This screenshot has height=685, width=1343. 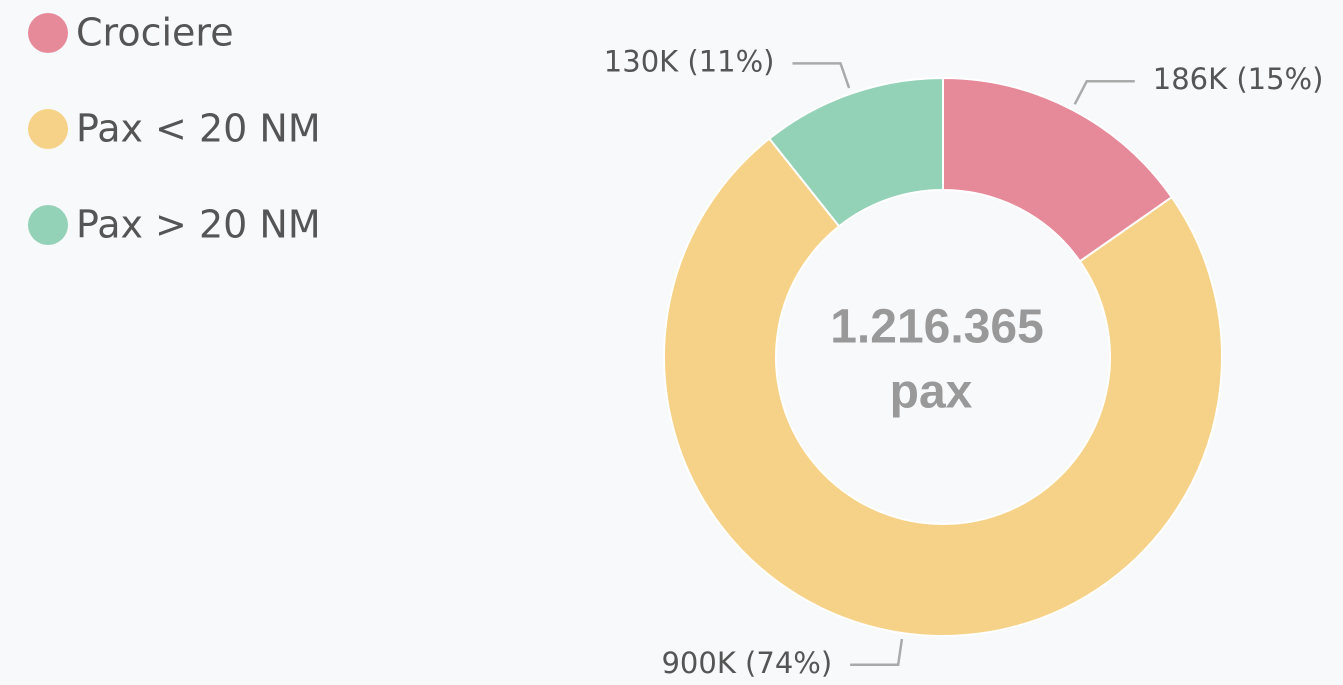 What do you see at coordinates (198, 129) in the screenshot?
I see `legend-label: Pax < 20 NM` at bounding box center [198, 129].